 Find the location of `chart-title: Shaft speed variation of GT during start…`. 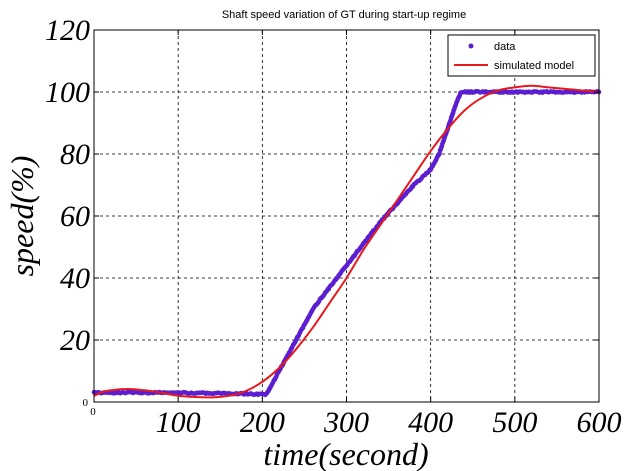

chart-title: Shaft speed variation of GT during start… is located at coordinates (344, 15).